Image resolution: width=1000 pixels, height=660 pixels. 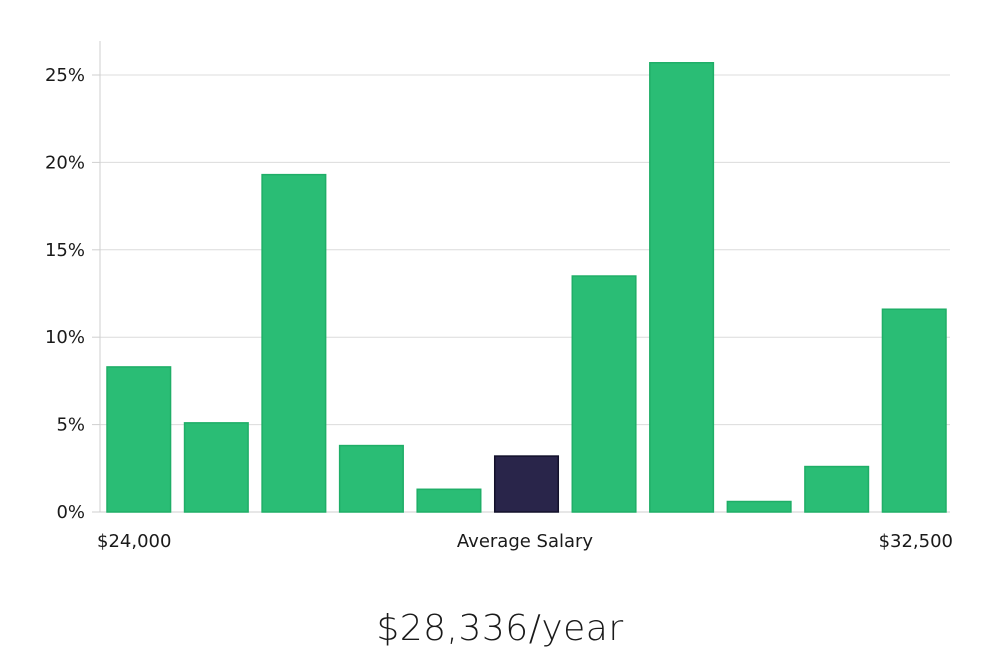 What do you see at coordinates (65, 162) in the screenshot?
I see `y-tick-label: 20%` at bounding box center [65, 162].